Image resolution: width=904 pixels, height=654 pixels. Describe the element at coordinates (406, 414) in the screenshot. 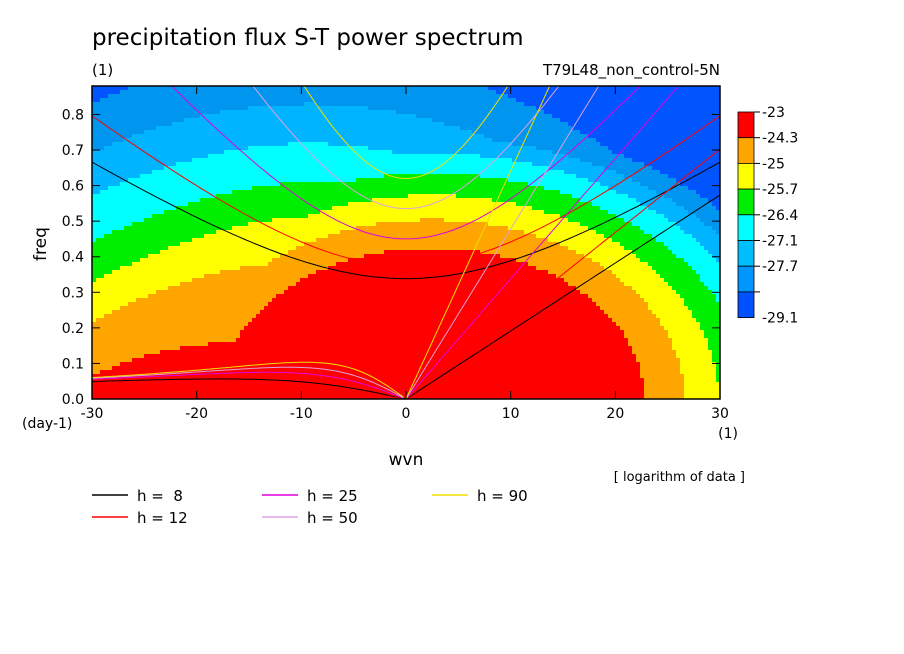

I see `x-tick-label: 0` at that location.